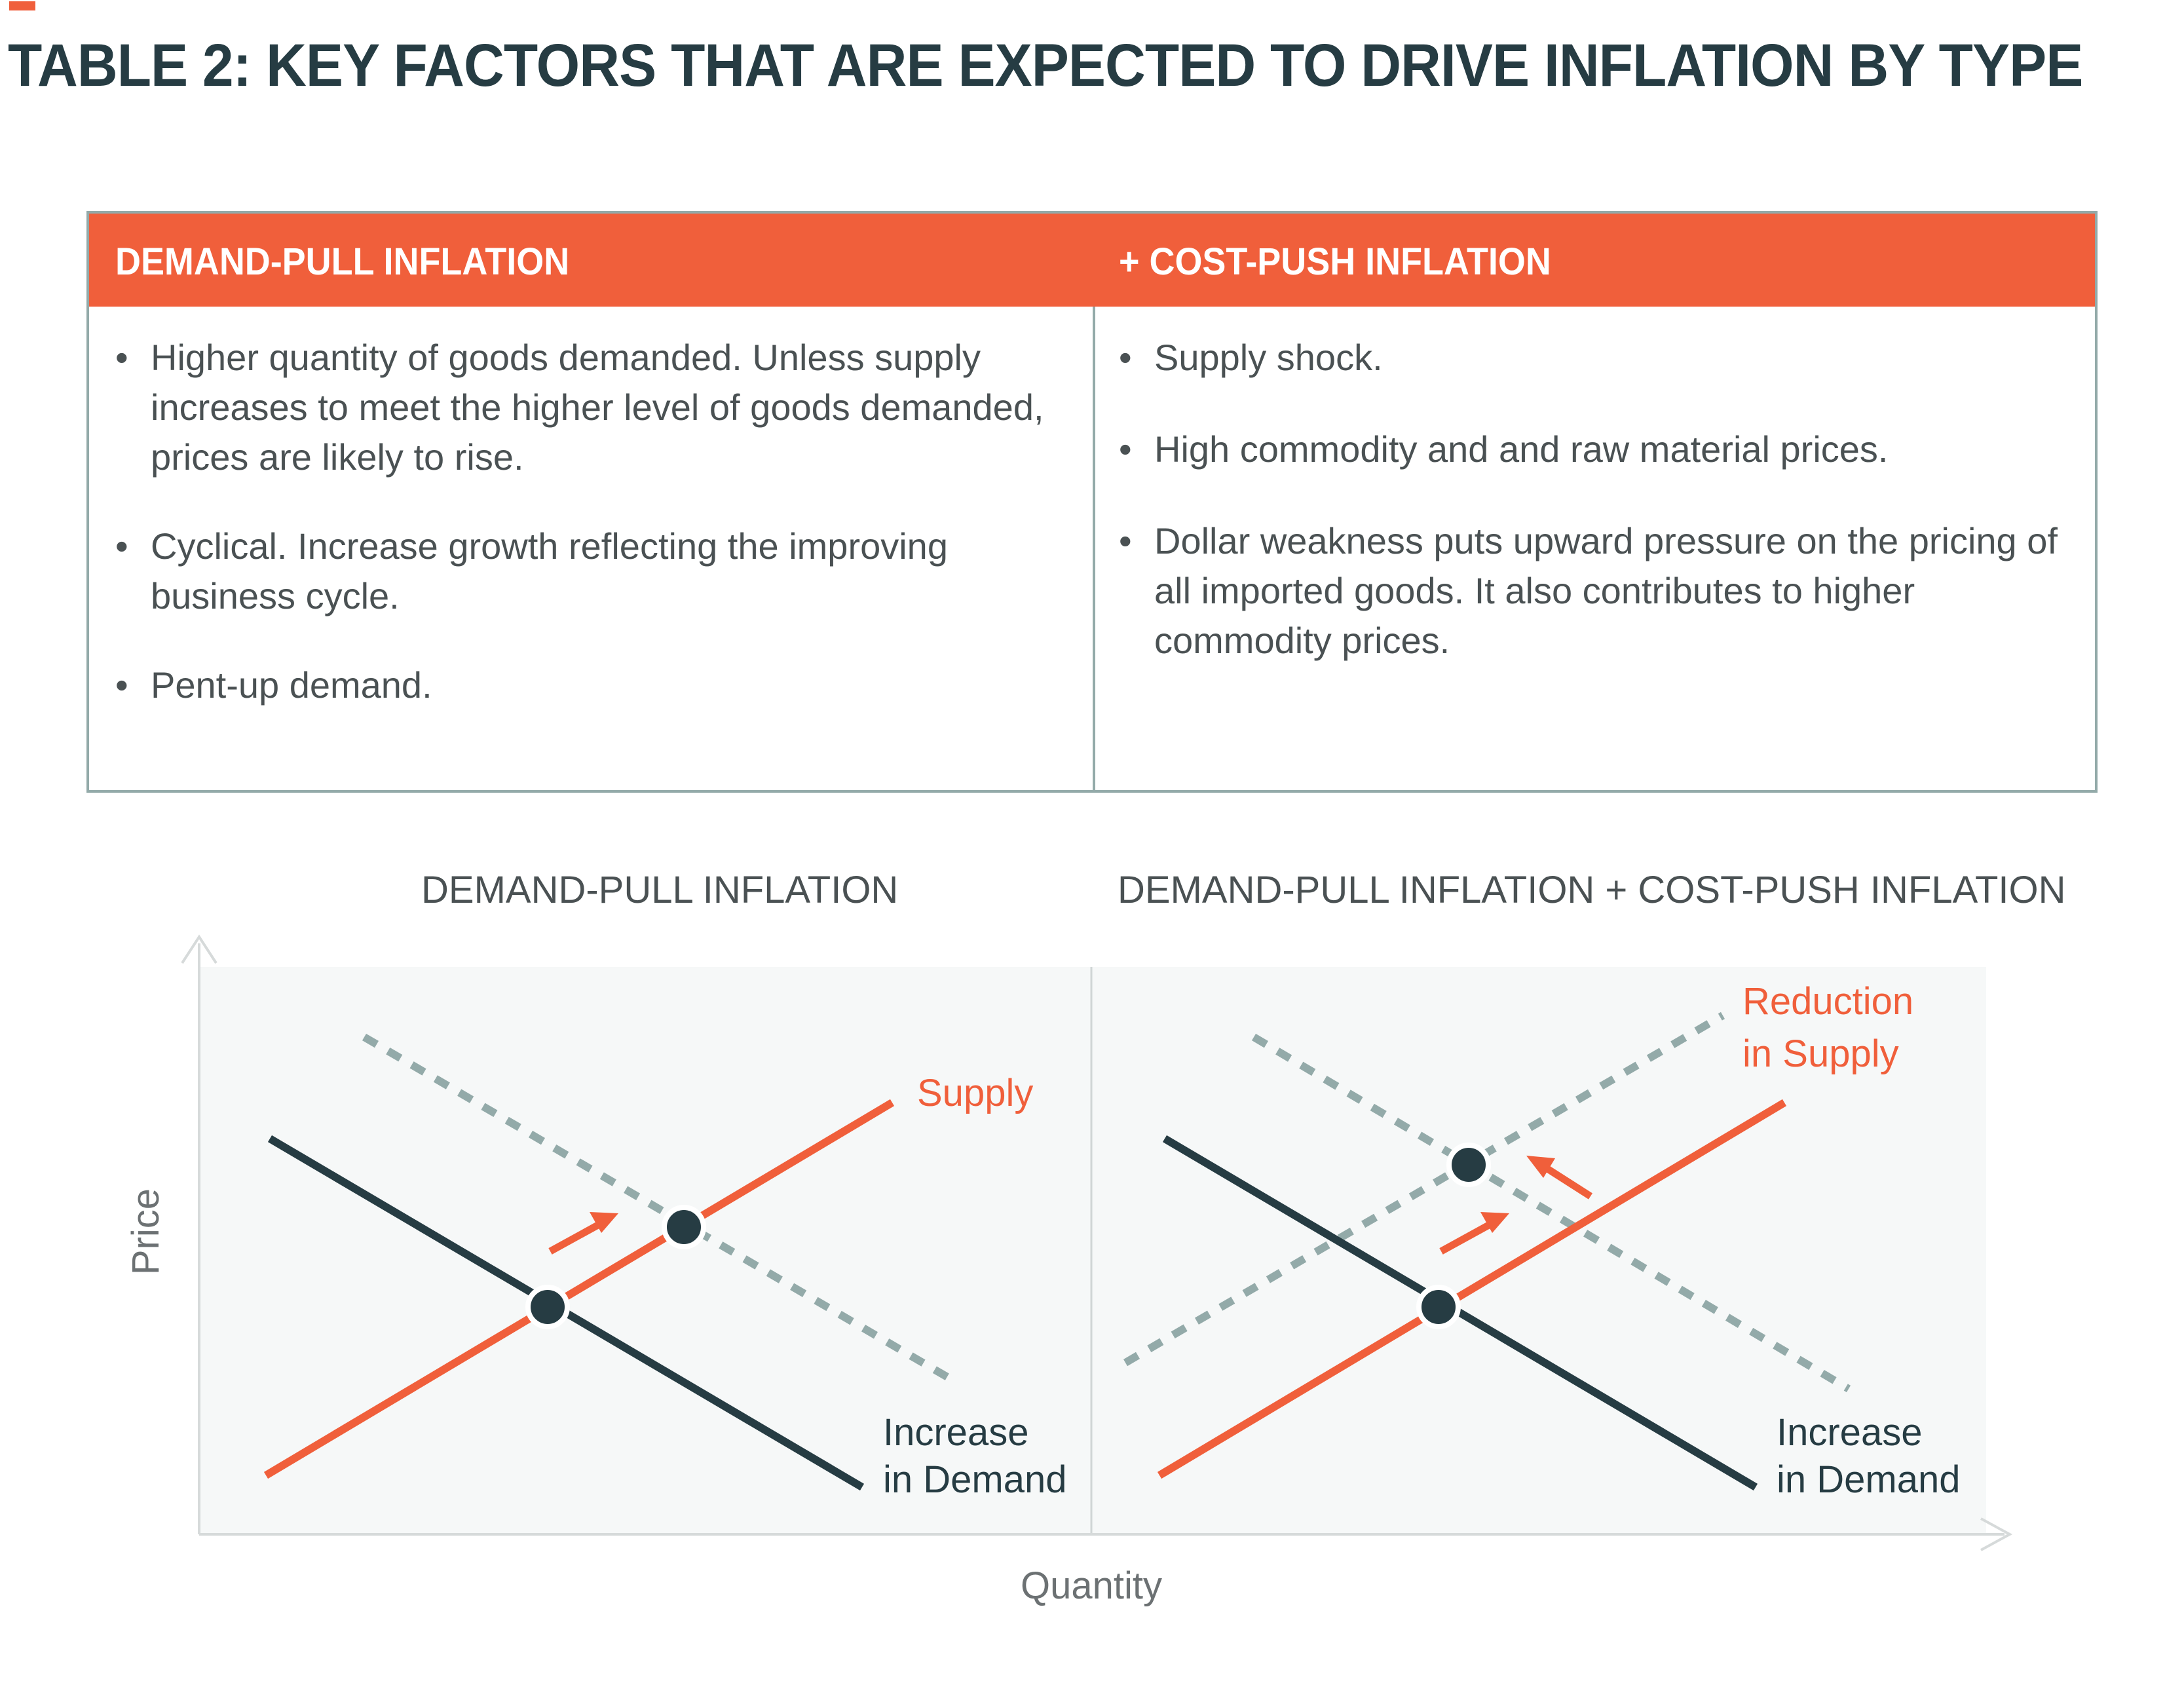 The height and width of the screenshot is (1704, 2184). I want to click on right-reduced-supply-curve, so click(1424, 1189).